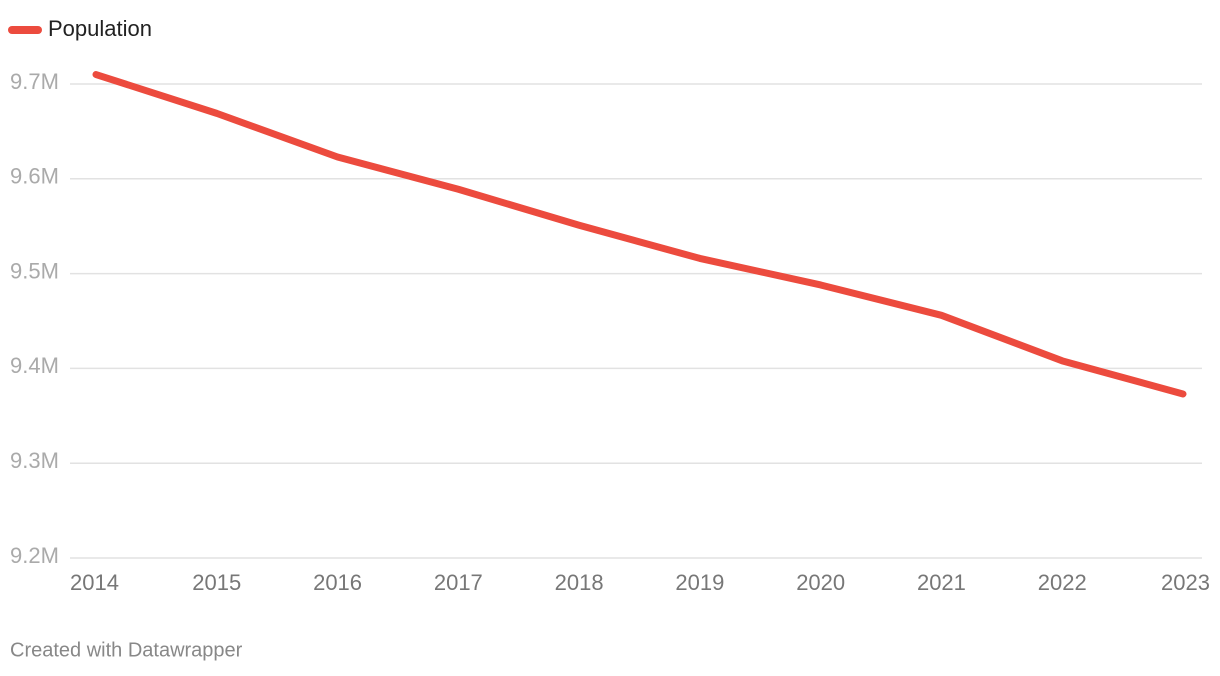 Image resolution: width=1220 pixels, height=676 pixels. What do you see at coordinates (820, 582) in the screenshot?
I see `x-tick-label: 2020` at bounding box center [820, 582].